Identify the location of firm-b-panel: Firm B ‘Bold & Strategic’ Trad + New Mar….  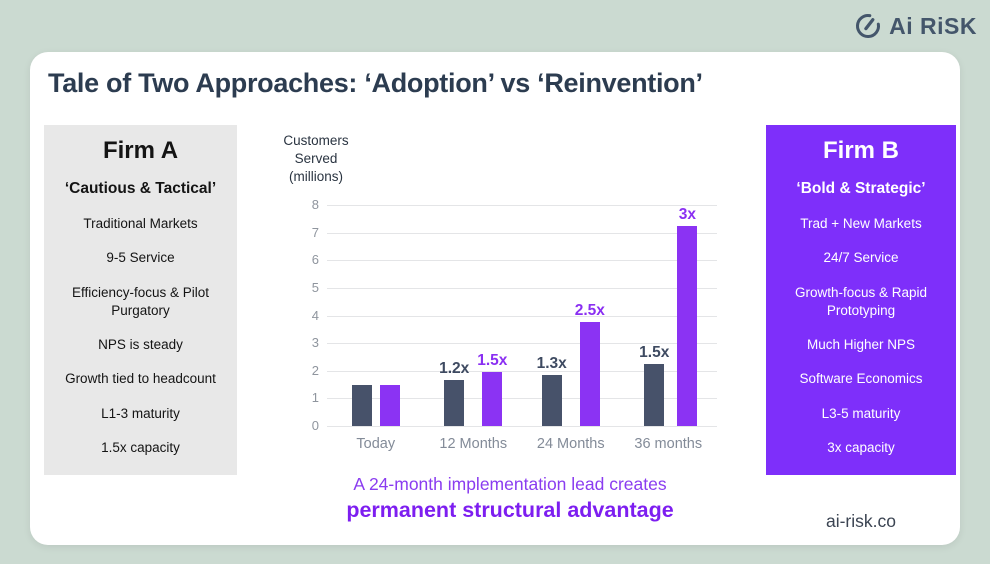
(861, 300).